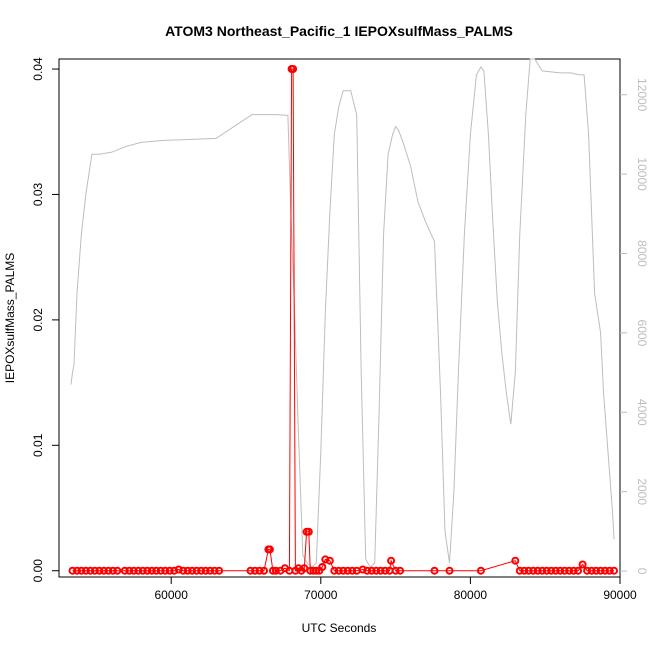 The height and width of the screenshot is (650, 650). I want to click on y2-tick-label: 12000, so click(642, 95).